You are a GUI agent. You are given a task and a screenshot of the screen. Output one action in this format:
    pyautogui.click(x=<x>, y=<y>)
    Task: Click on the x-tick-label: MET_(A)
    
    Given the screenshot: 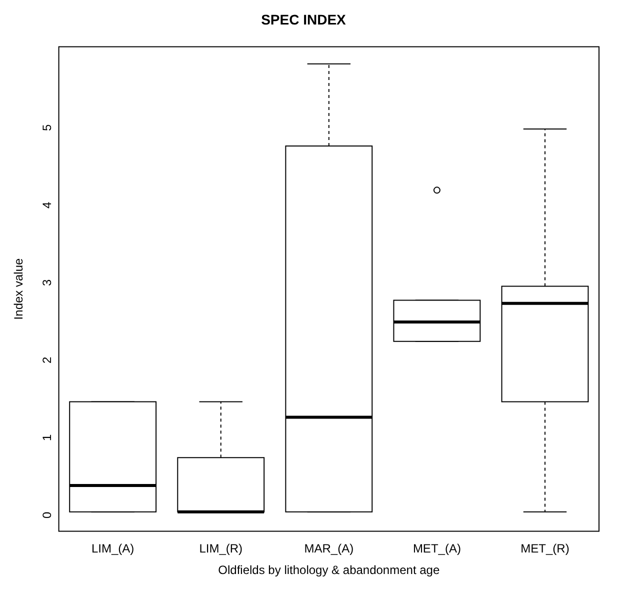 What is the action you would take?
    pyautogui.click(x=436, y=549)
    